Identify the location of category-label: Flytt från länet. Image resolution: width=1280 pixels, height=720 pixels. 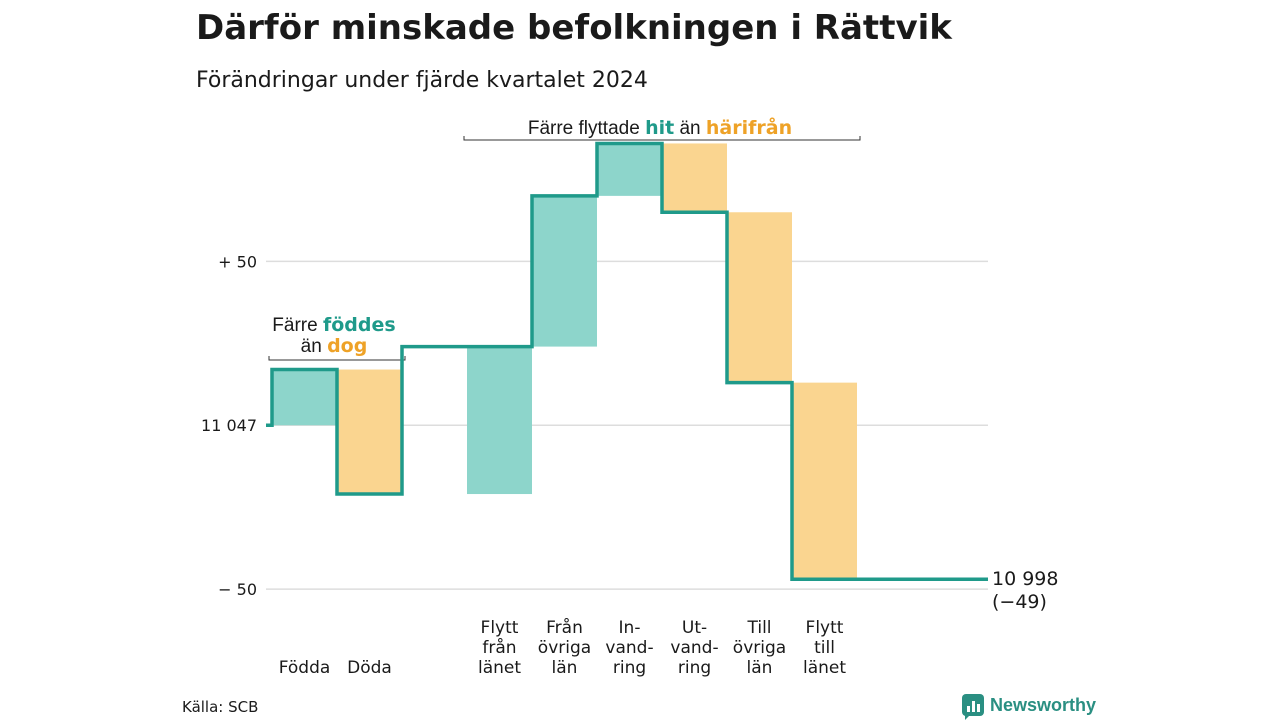
(499, 648).